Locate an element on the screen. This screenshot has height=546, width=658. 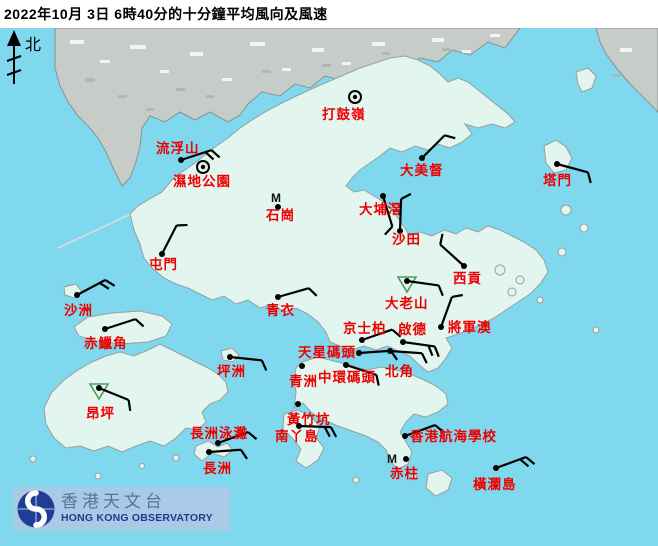
station-label: 濕地公園 is located at coordinates (202, 181).